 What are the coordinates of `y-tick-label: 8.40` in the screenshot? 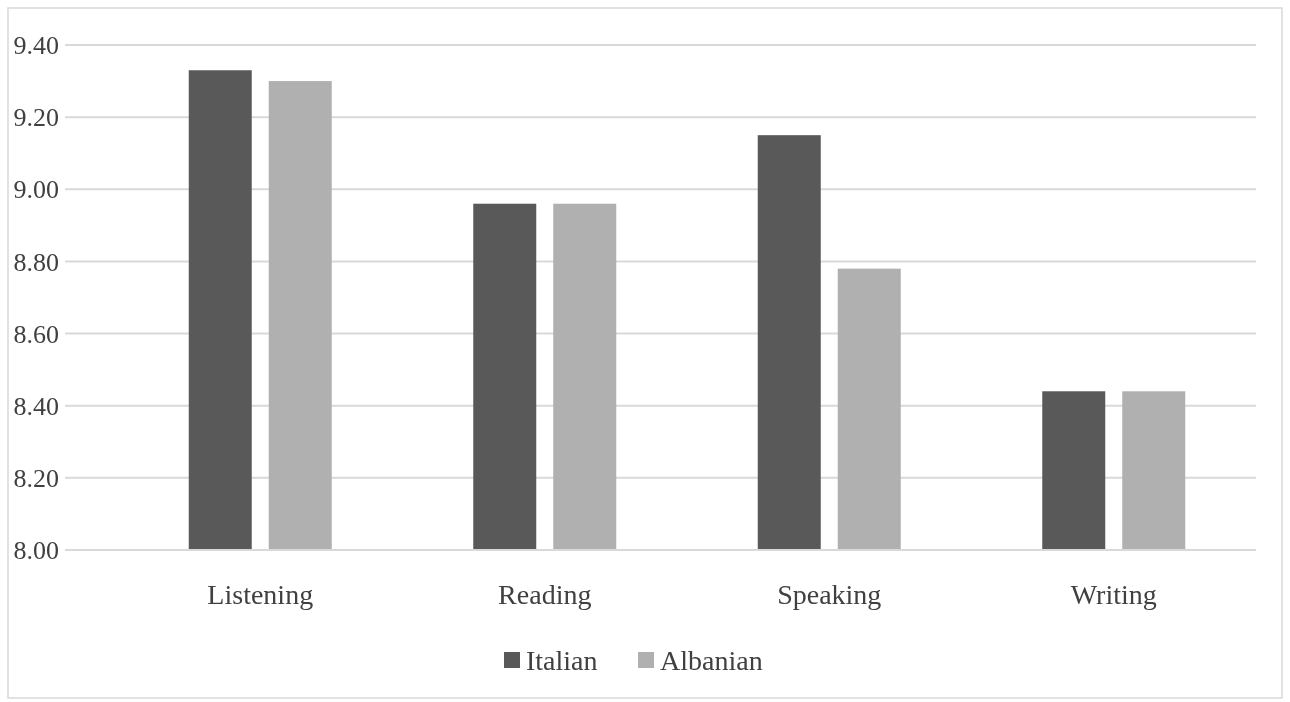 It's located at (36, 406).